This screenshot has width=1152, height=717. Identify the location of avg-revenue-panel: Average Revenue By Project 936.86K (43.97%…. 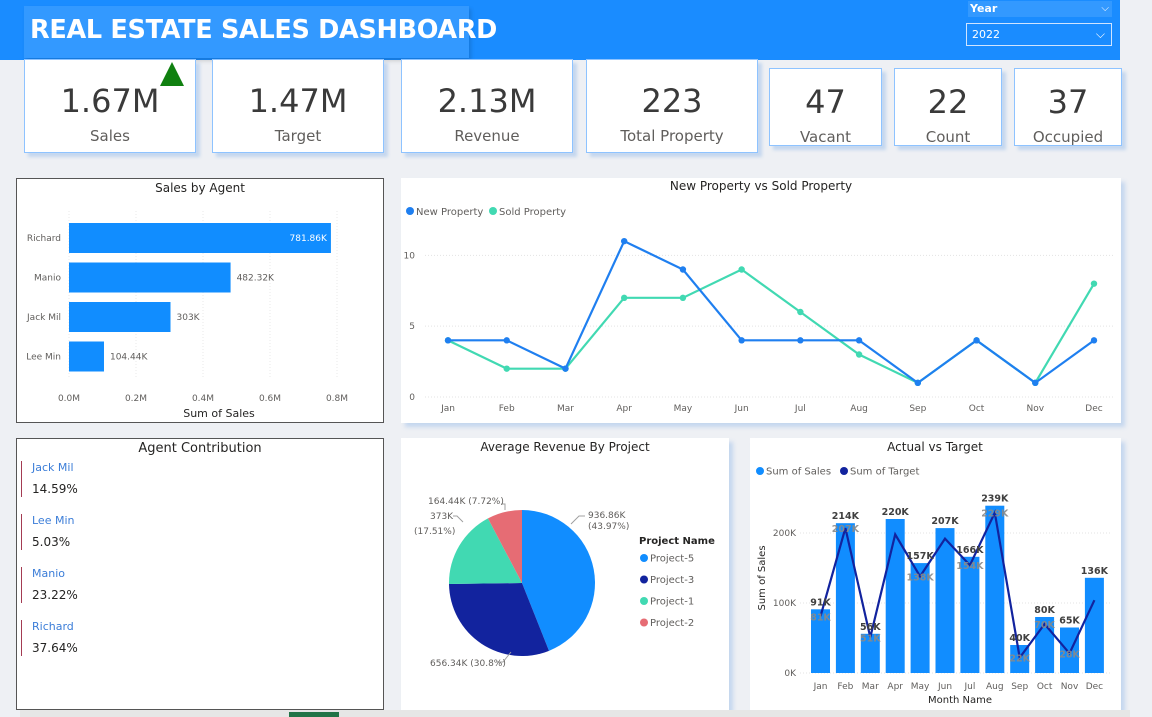
(565, 574).